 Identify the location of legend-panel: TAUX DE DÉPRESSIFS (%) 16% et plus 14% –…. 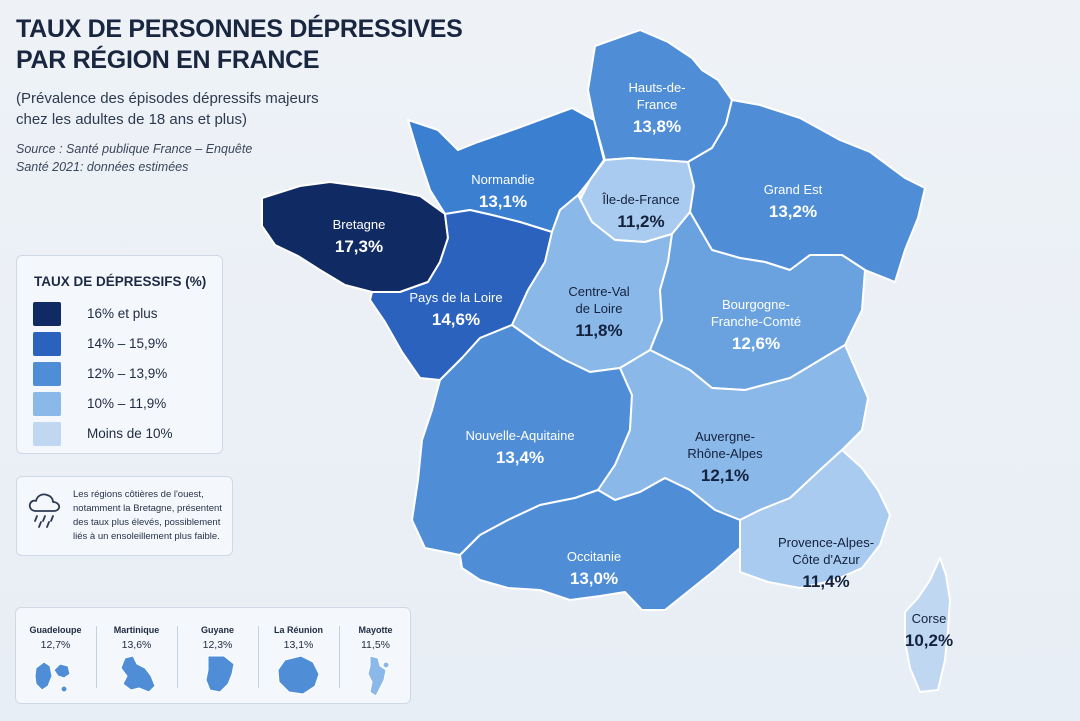
(119, 354).